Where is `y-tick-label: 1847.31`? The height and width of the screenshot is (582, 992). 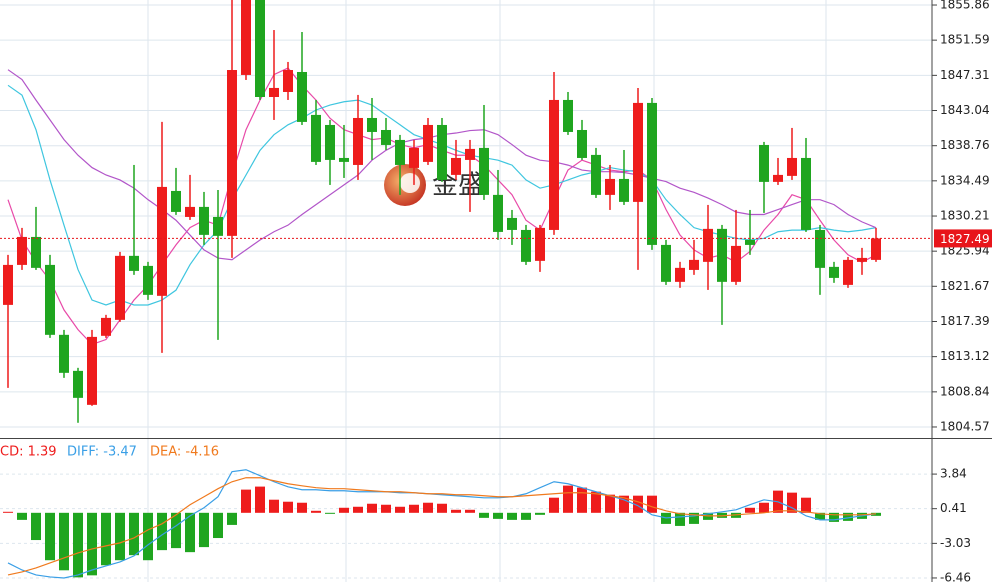 y-tick-label: 1847.31 is located at coordinates (965, 75).